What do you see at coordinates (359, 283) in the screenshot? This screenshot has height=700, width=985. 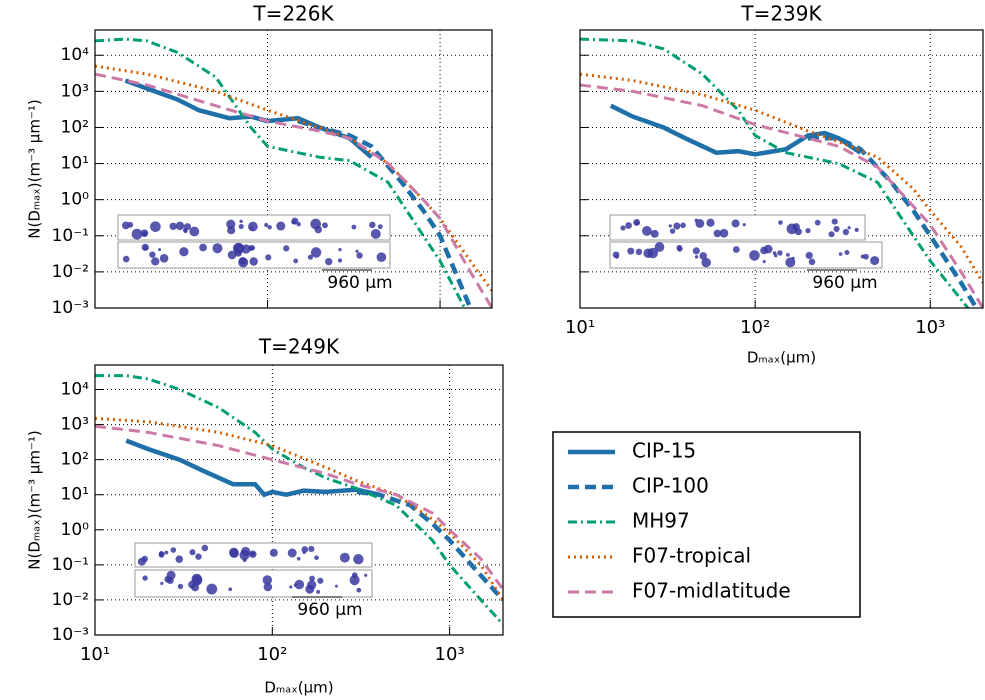 I see `inset-annotation: 960 μm` at bounding box center [359, 283].